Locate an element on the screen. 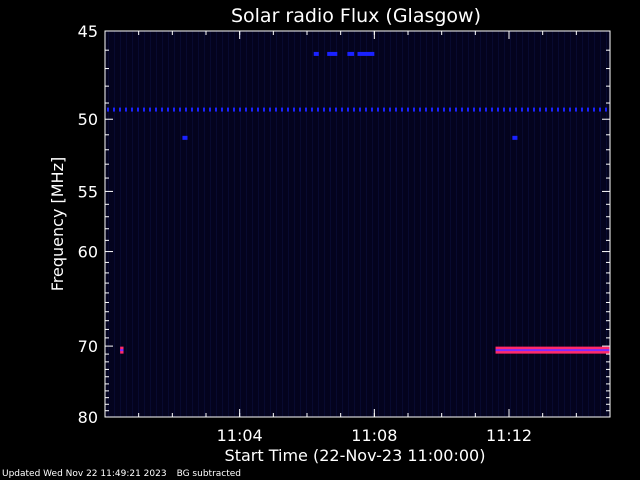 This screenshot has height=480, width=640. x-tick-label: 11:08 is located at coordinates (374, 435).